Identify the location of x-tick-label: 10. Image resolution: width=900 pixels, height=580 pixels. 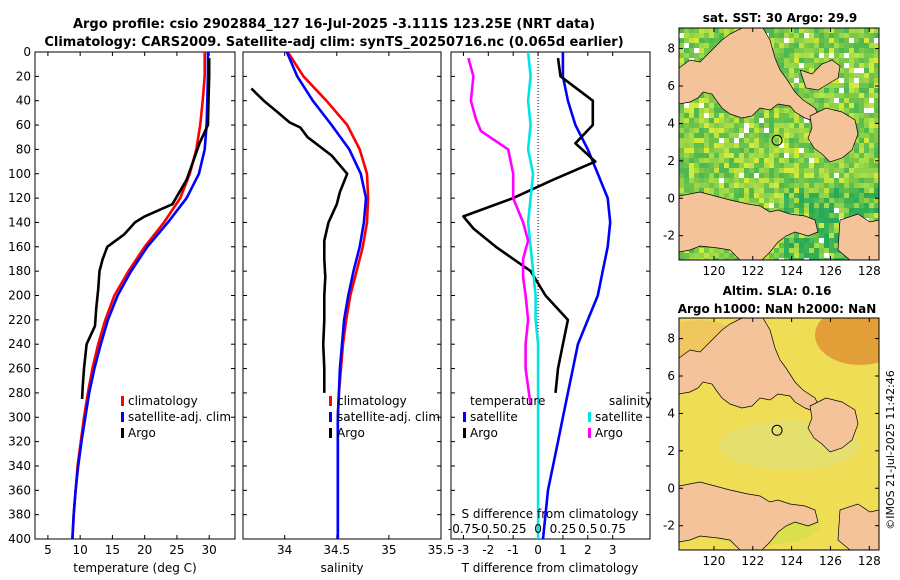
(80, 550).